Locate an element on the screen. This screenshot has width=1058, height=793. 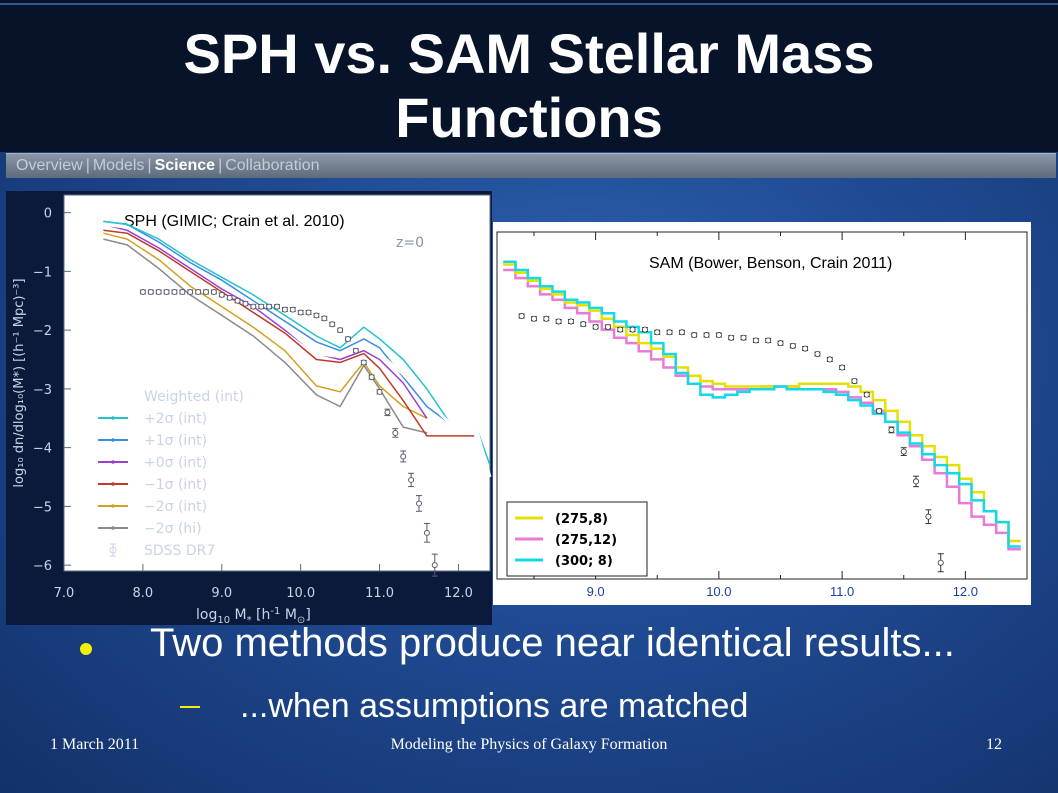
sph-xtick-label: 7.0 is located at coordinates (64, 593).